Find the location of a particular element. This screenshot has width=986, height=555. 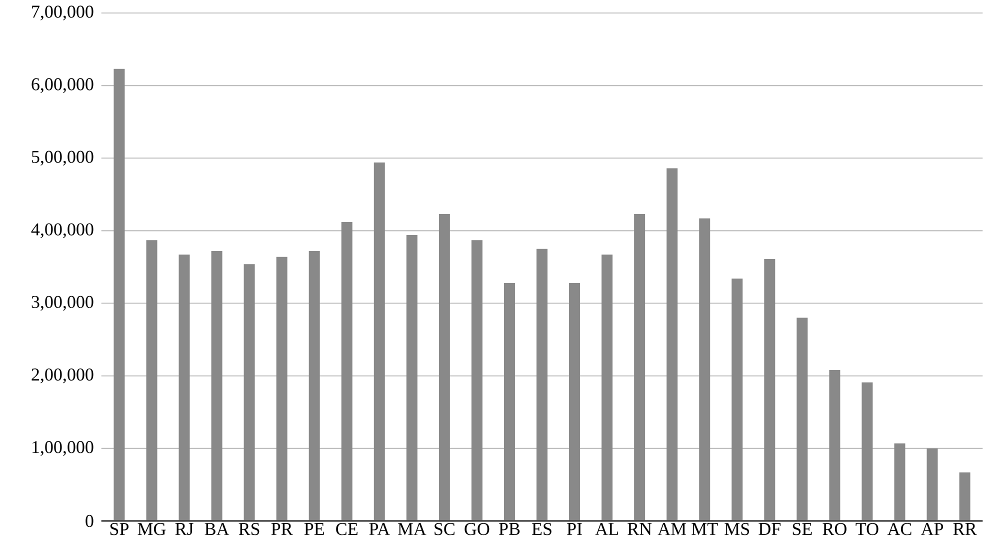

x-tick-label: MG is located at coordinates (152, 529).